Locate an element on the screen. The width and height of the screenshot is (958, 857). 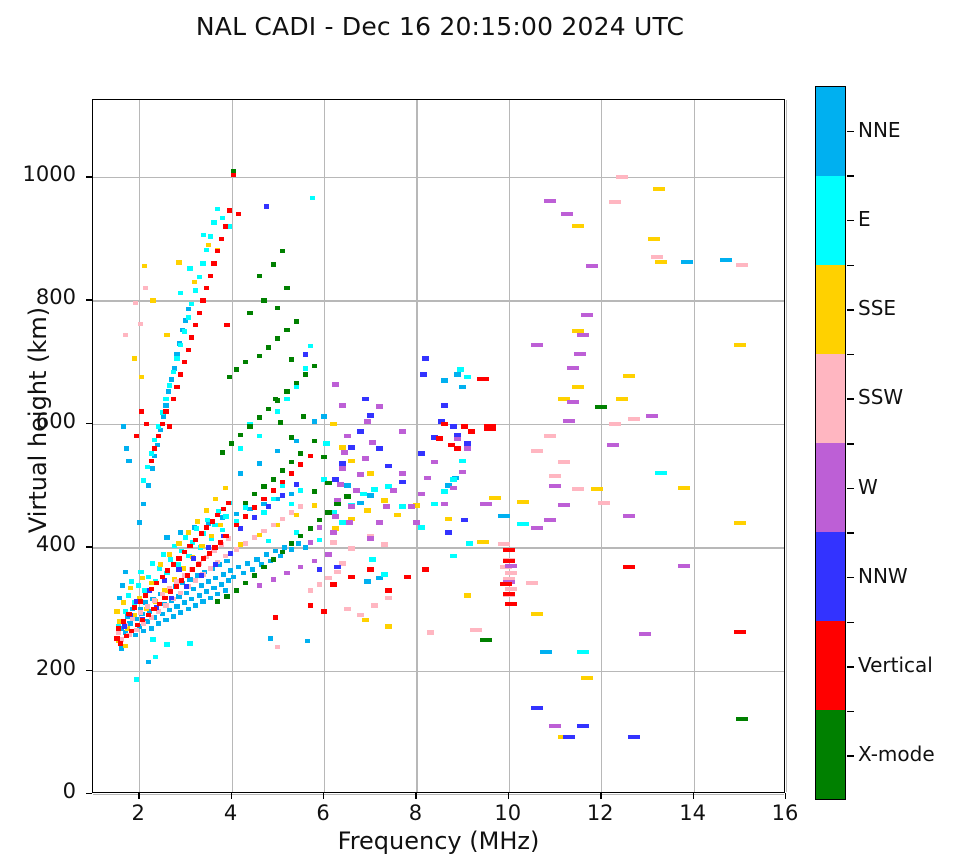
x-axis-tick-label: 2 is located at coordinates (138, 813).